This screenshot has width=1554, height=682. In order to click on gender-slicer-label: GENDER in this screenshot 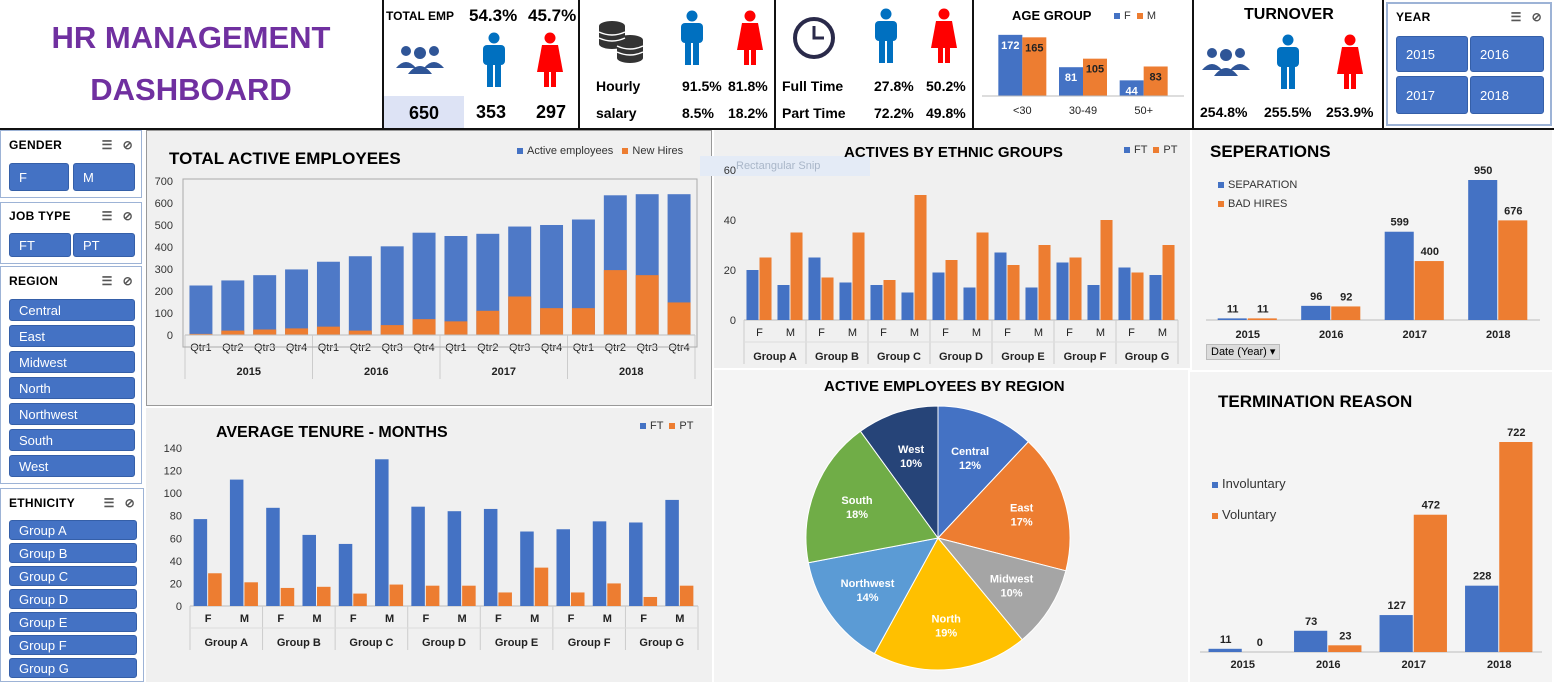, I will do `click(36, 145)`.